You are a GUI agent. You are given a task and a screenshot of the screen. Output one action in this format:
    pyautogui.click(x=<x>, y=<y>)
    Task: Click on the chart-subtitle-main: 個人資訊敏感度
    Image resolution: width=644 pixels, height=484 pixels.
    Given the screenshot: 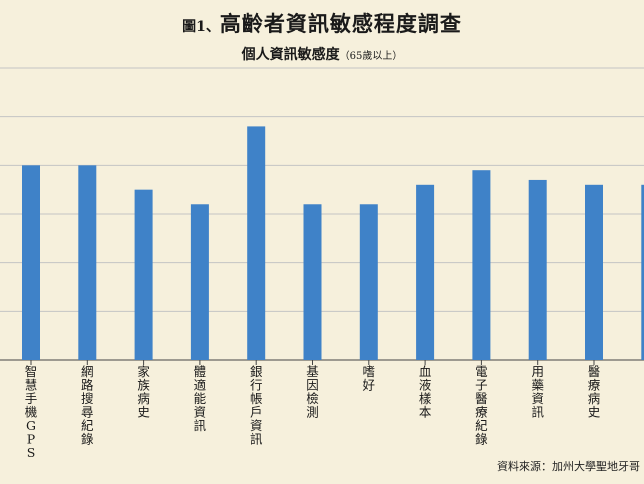 What is the action you would take?
    pyautogui.click(x=290, y=55)
    